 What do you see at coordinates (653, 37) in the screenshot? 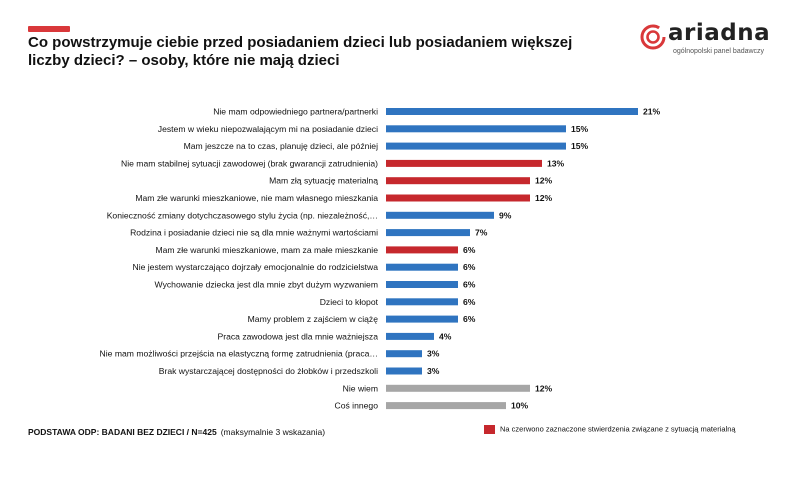
I see `ariadna-logo-icon` at bounding box center [653, 37].